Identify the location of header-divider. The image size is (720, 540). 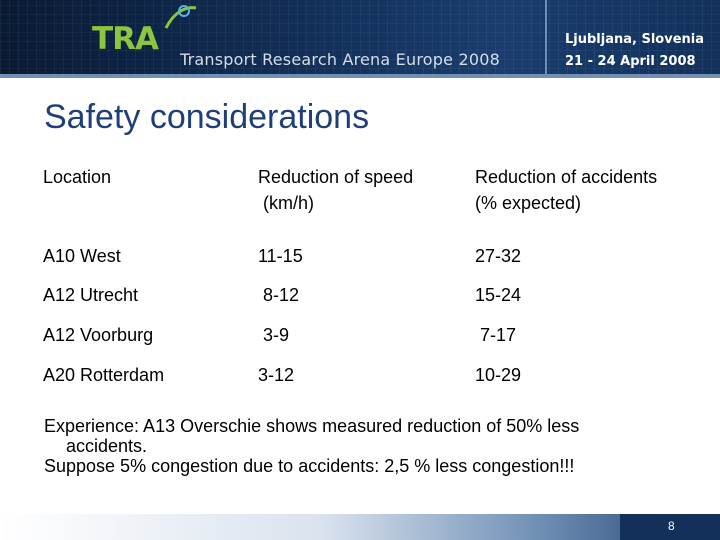
(546, 37).